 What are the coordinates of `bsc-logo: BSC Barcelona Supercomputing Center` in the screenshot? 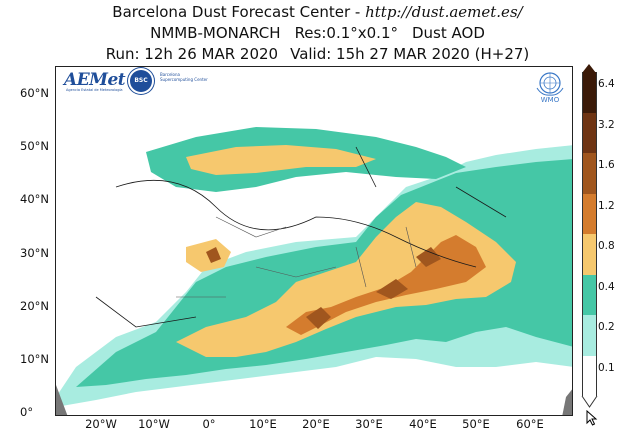 It's located at (170, 82).